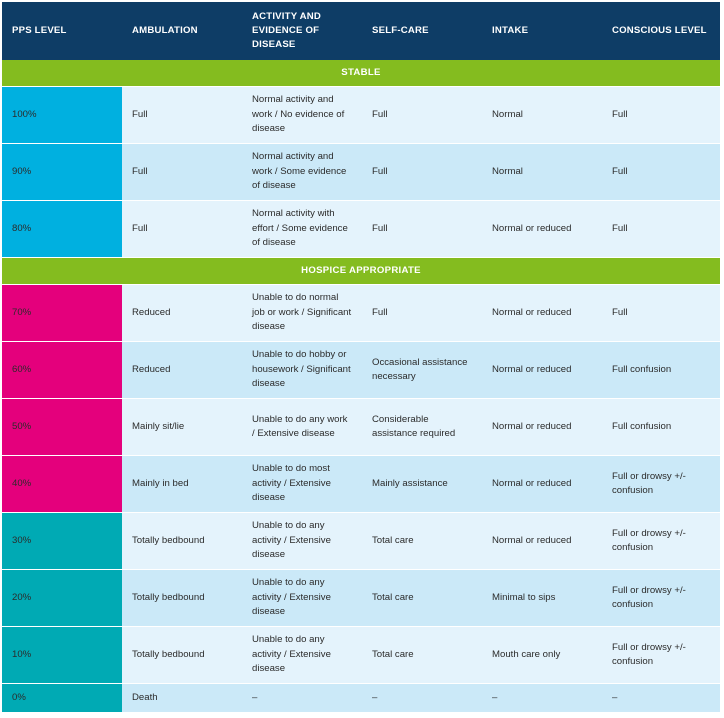 The height and width of the screenshot is (718, 724). Describe the element at coordinates (62, 31) in the screenshot. I see `header-pps-level: PPS LEVEL` at that location.